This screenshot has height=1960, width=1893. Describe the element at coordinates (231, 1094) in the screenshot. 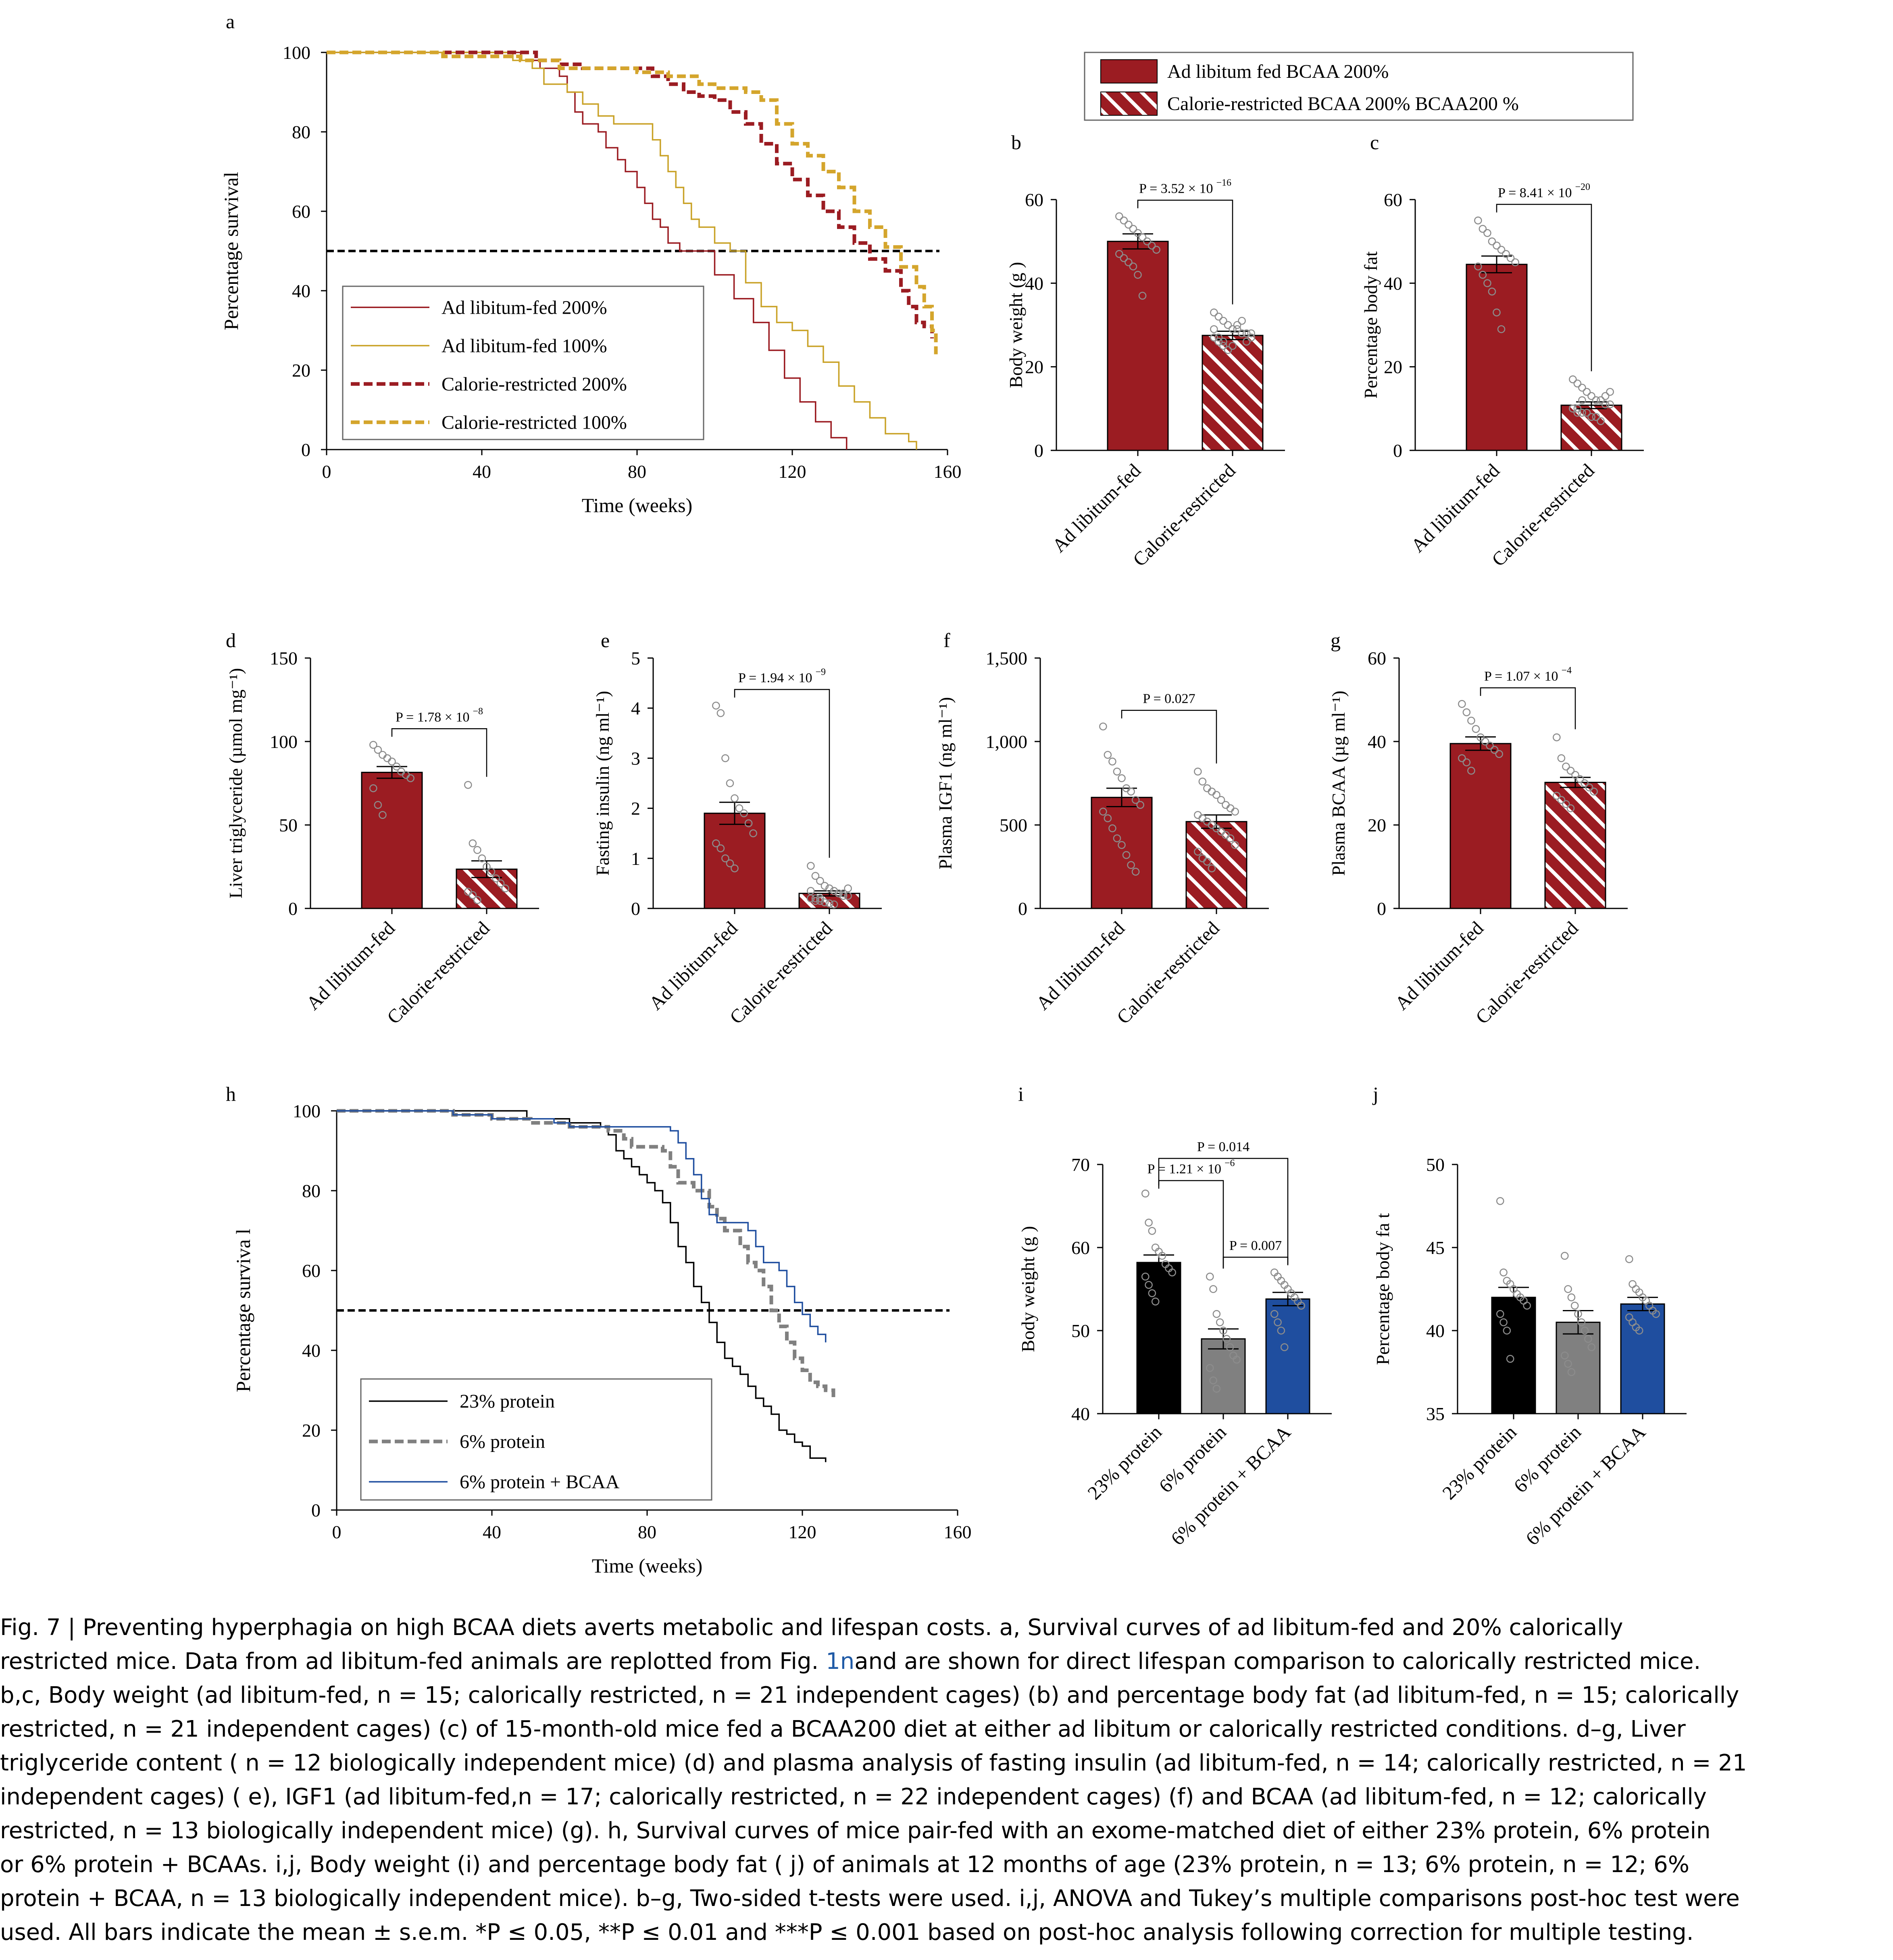

I see `panel-label-h: h` at that location.